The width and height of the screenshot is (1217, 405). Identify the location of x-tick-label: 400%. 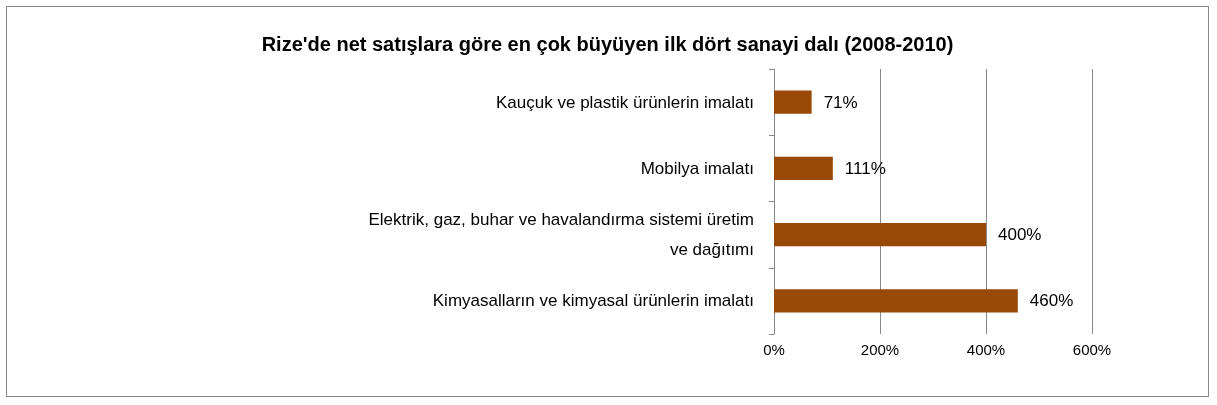
(986, 349).